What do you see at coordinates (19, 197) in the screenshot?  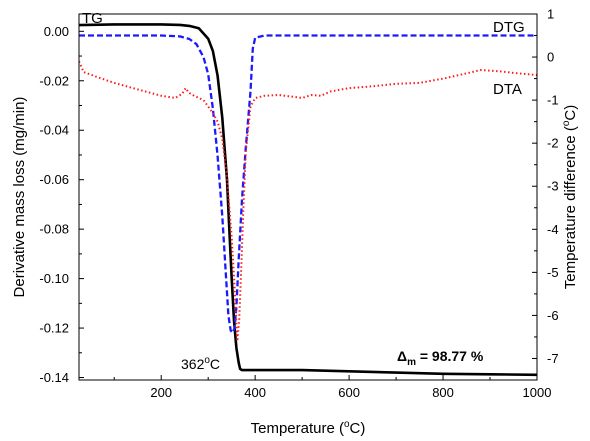 I see `y-left-axis-title: Derivative mass loss (mg/min)` at bounding box center [19, 197].